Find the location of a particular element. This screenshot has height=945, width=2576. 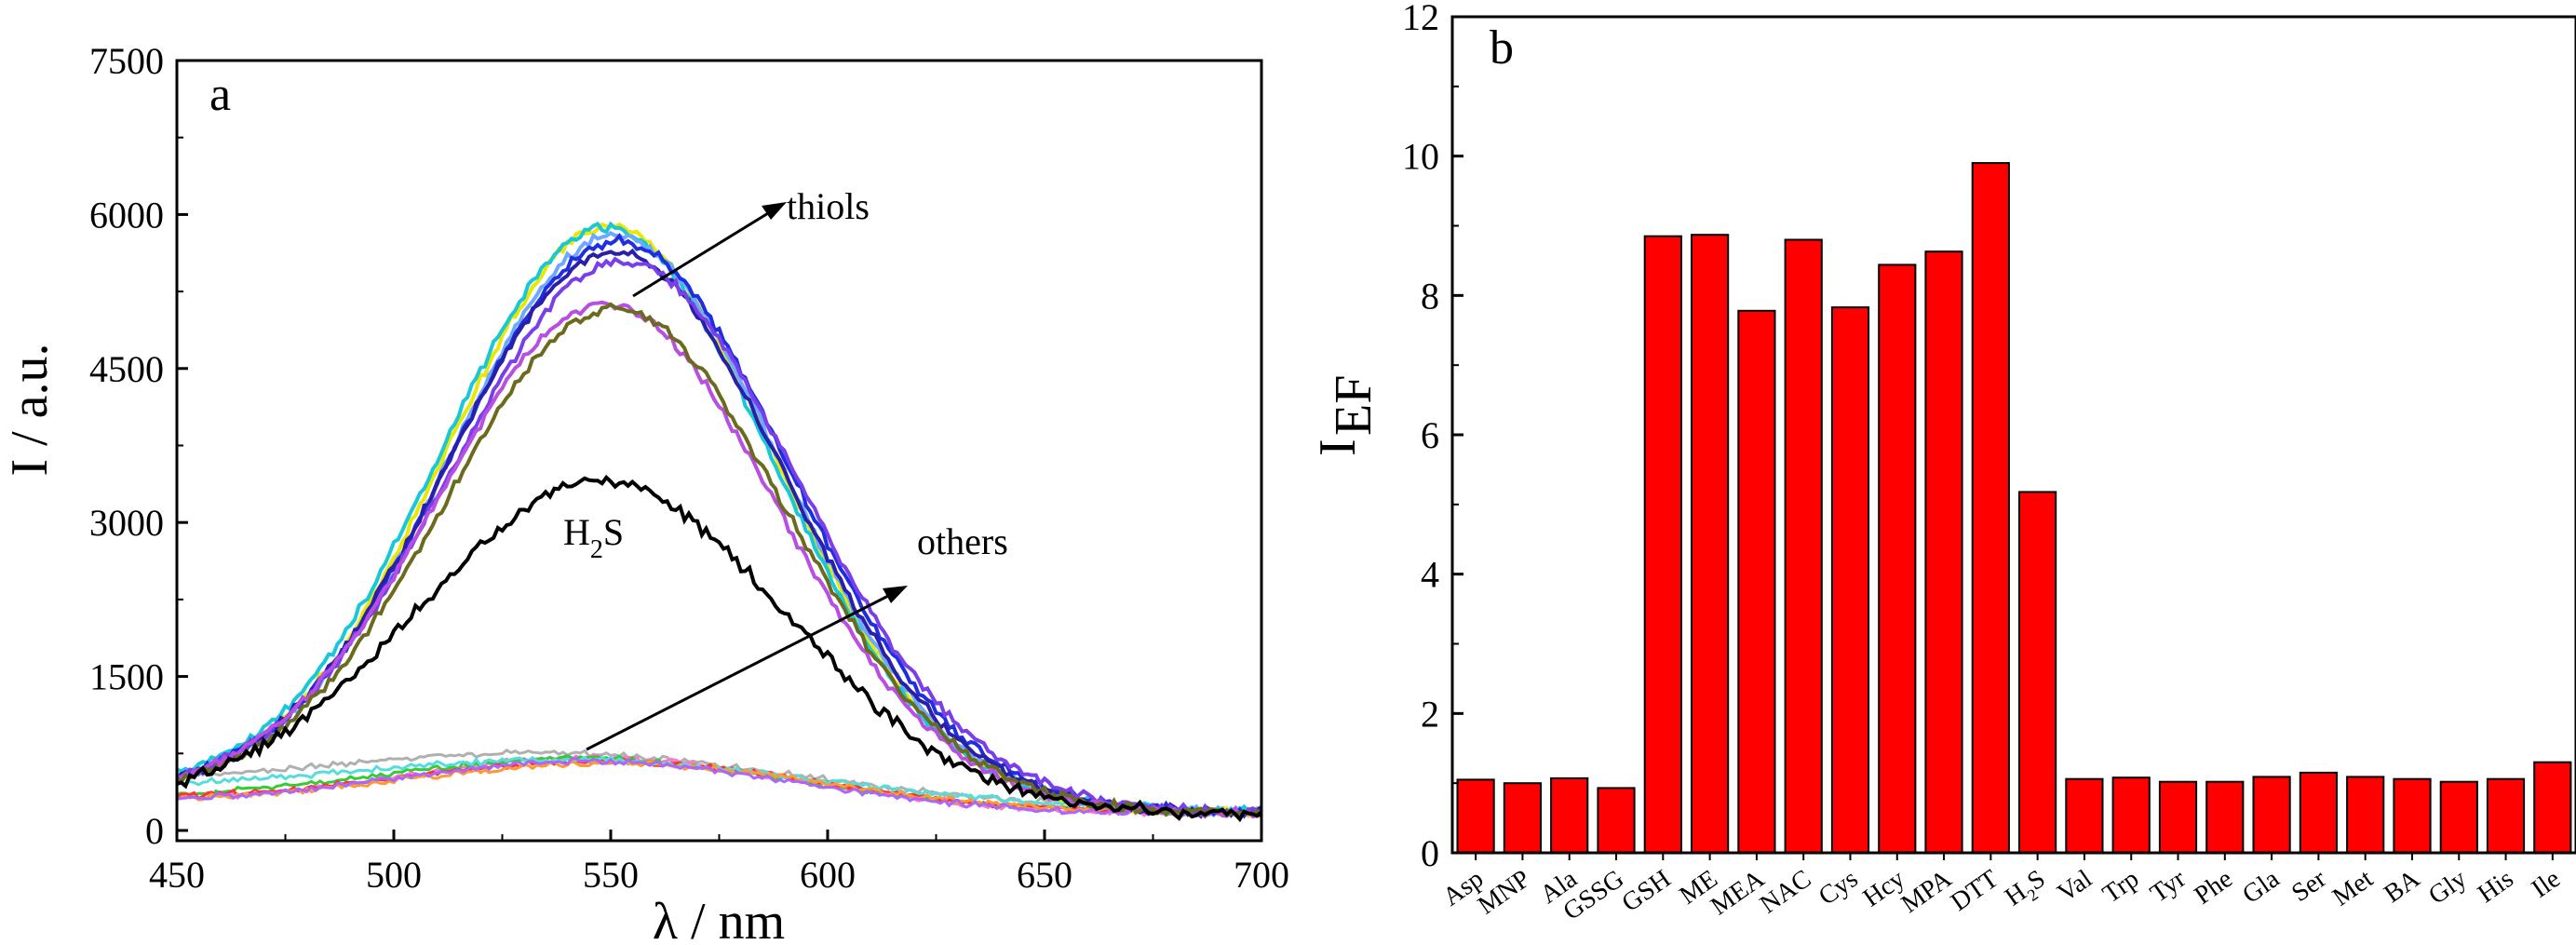

category-label: Gly is located at coordinates (2447, 887).